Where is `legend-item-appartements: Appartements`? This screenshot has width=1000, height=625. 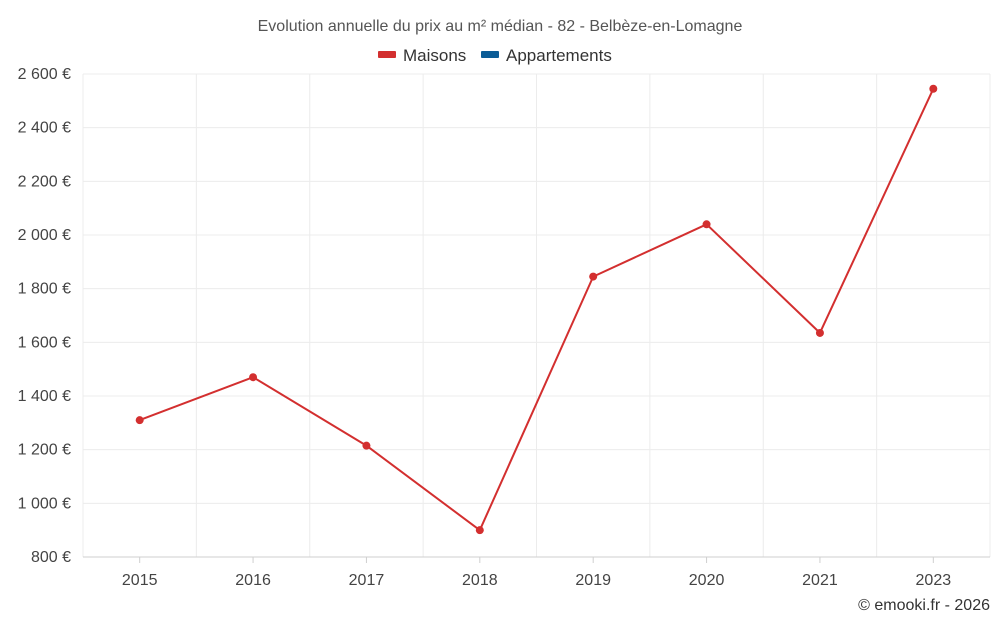
legend-item-appartements: Appartements is located at coordinates (546, 55).